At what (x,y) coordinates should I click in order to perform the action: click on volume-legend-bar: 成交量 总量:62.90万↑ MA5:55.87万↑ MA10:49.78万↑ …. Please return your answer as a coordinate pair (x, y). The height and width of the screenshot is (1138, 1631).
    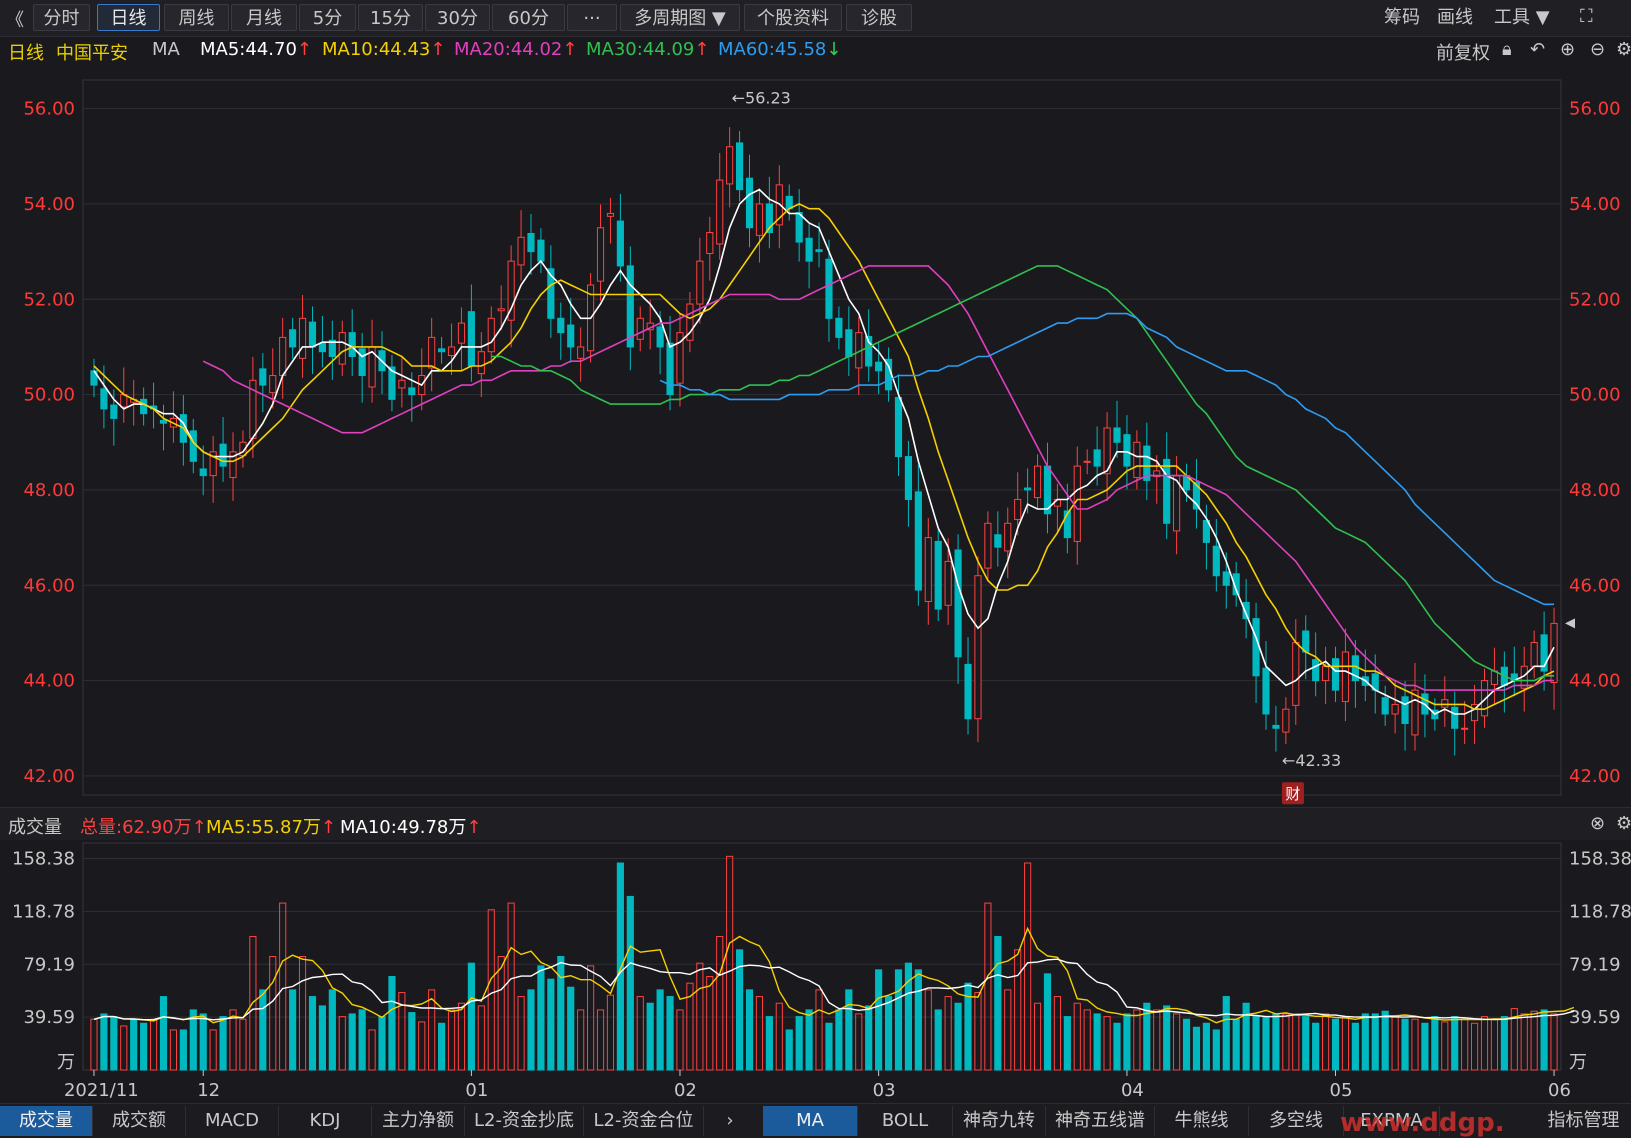
    Looking at the image, I should click on (815, 823).